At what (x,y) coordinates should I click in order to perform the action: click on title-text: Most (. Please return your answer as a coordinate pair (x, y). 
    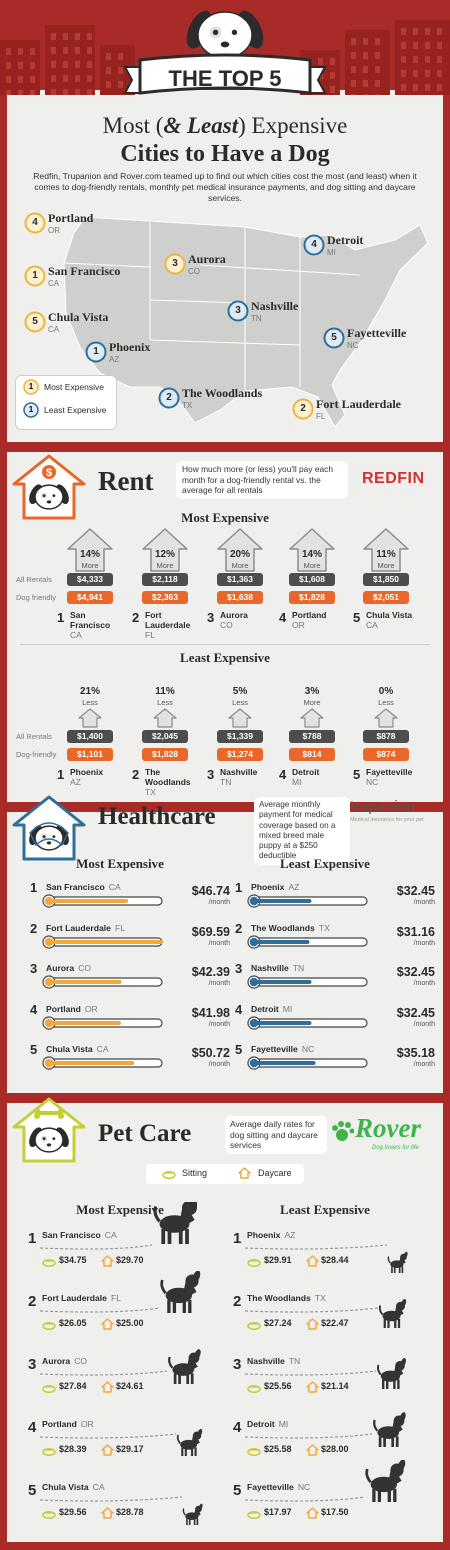
    Looking at the image, I should click on (133, 125).